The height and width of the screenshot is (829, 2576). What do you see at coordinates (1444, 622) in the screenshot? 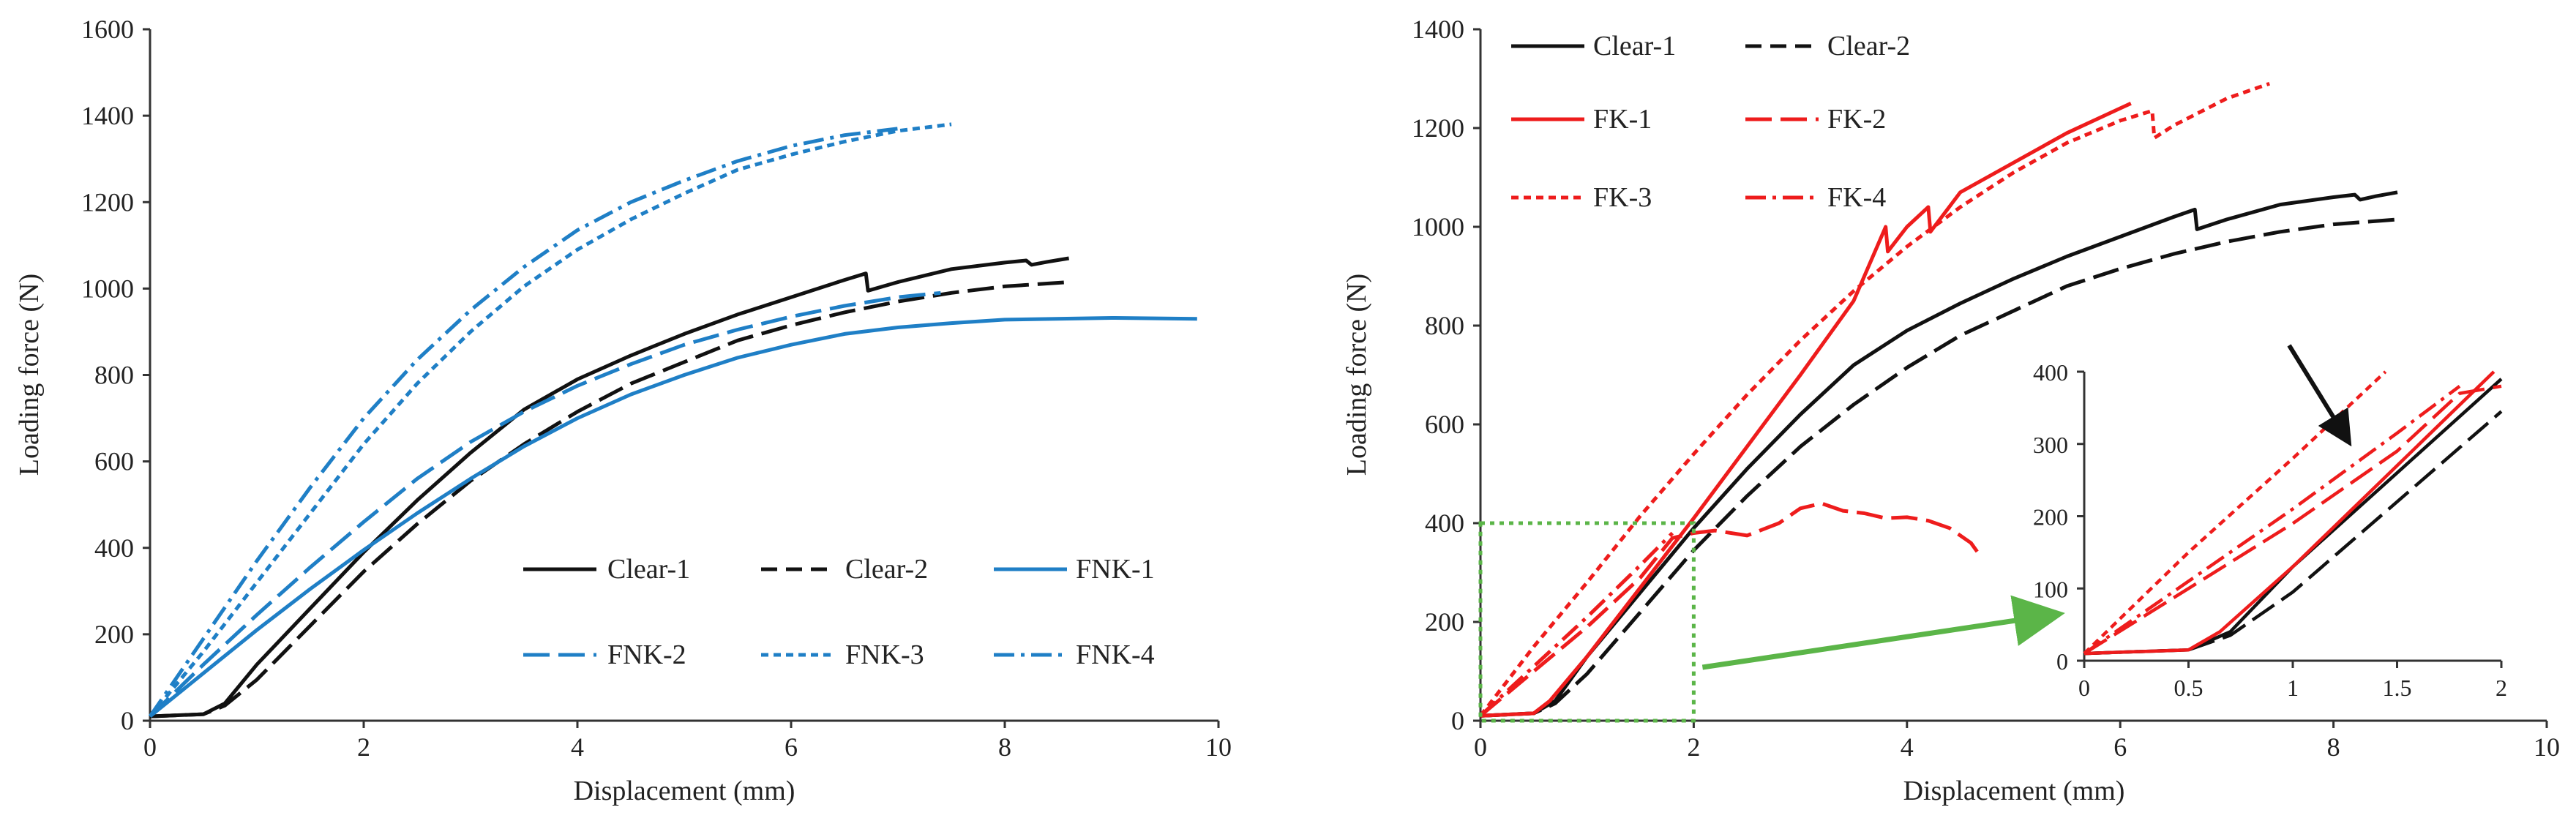
I see `right-y-tick-label: 200` at bounding box center [1444, 622].